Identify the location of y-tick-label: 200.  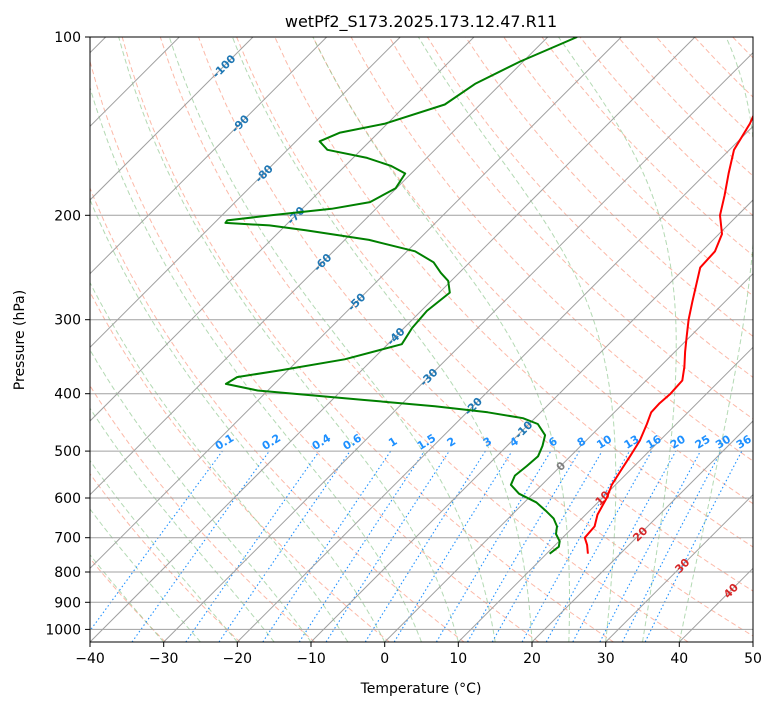
(67, 216).